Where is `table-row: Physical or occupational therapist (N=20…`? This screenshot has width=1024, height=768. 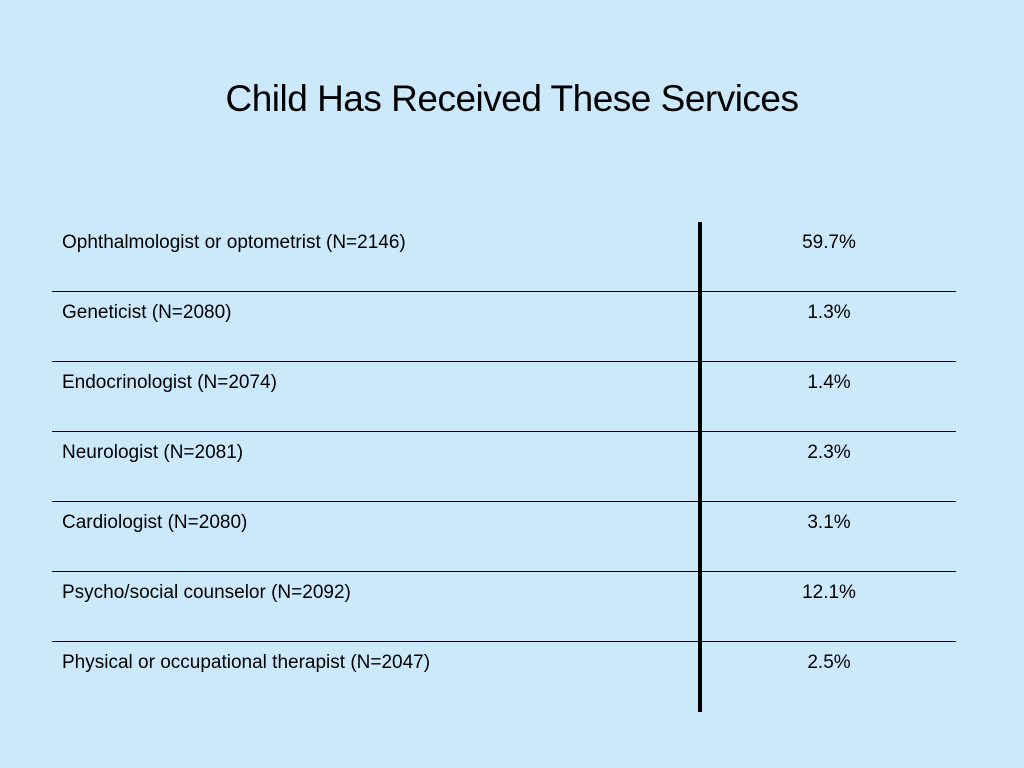 table-row: Physical or occupational therapist (N=20… is located at coordinates (504, 677).